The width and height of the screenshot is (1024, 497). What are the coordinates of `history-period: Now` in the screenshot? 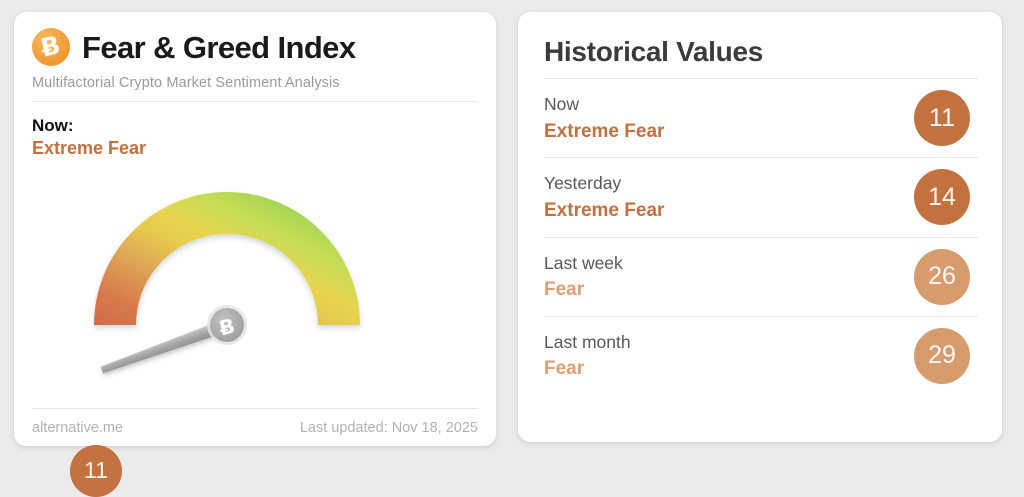 It's located at (562, 104).